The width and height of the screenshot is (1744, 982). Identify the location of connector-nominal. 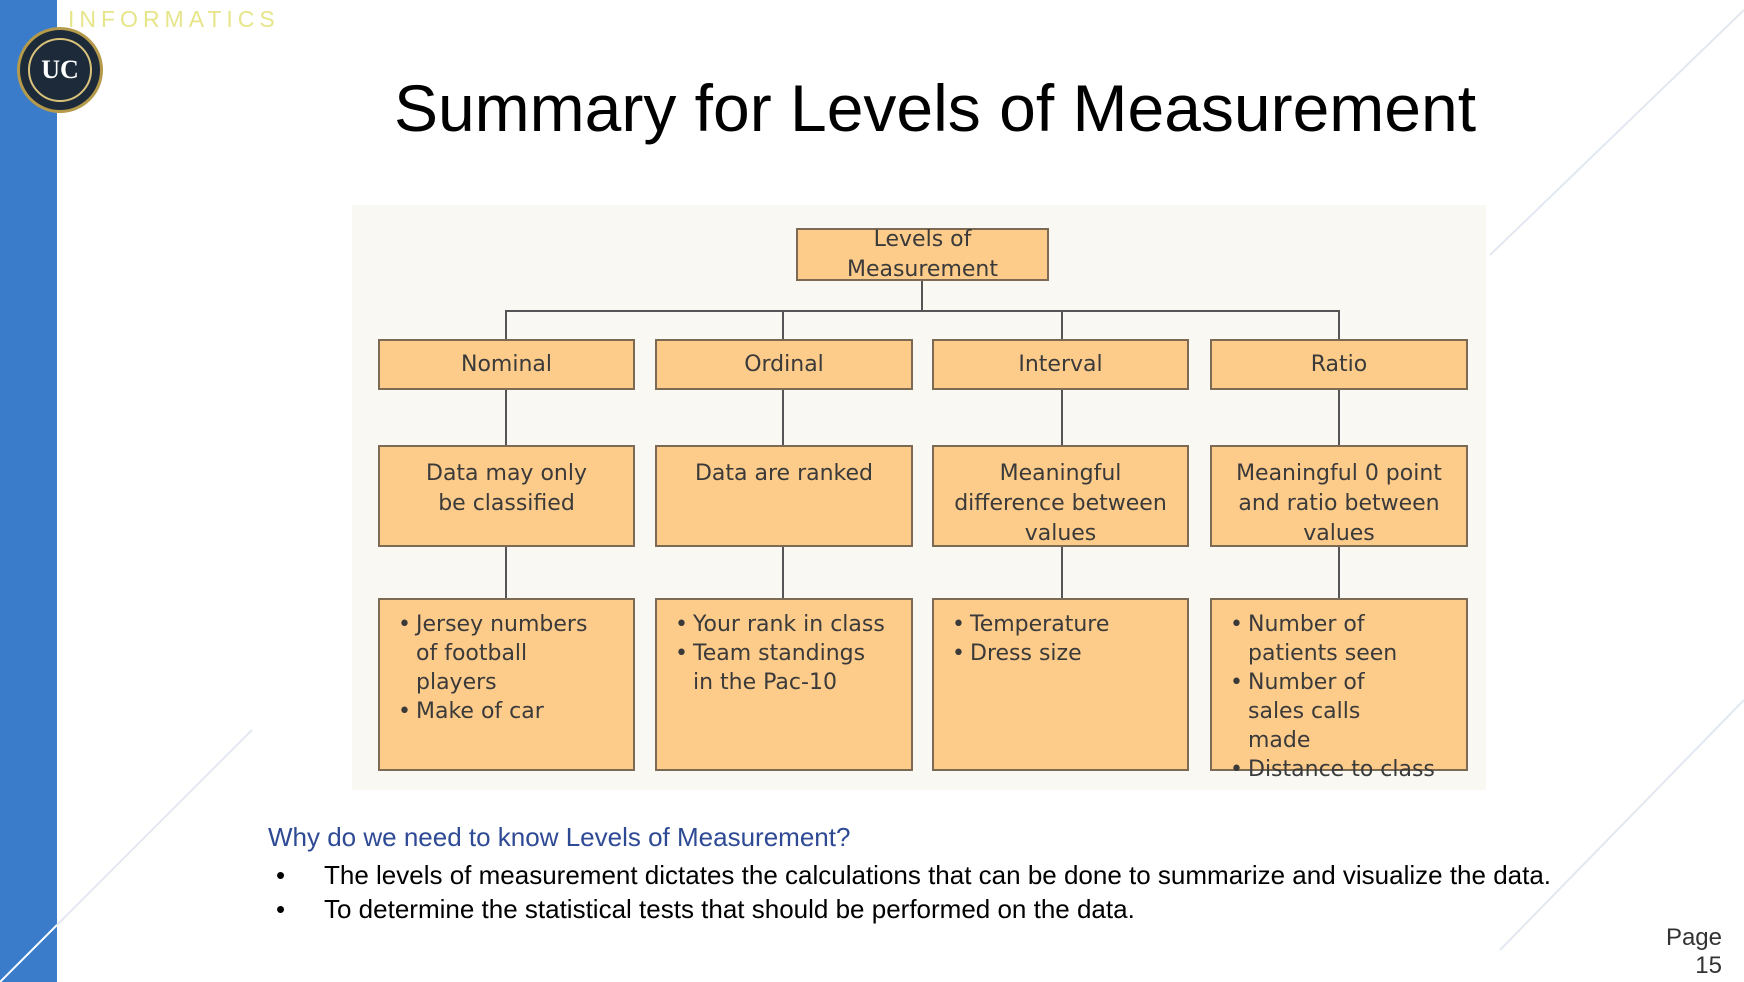
(506, 325).